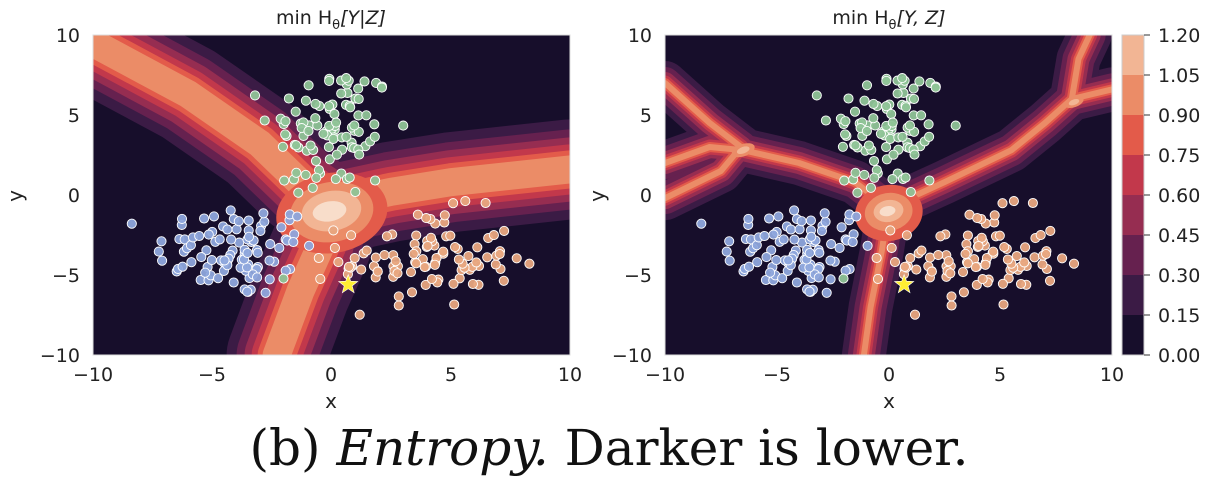 This screenshot has height=492, width=1218. What do you see at coordinates (348, 283) in the screenshot?
I see `query-star-mark` at bounding box center [348, 283].